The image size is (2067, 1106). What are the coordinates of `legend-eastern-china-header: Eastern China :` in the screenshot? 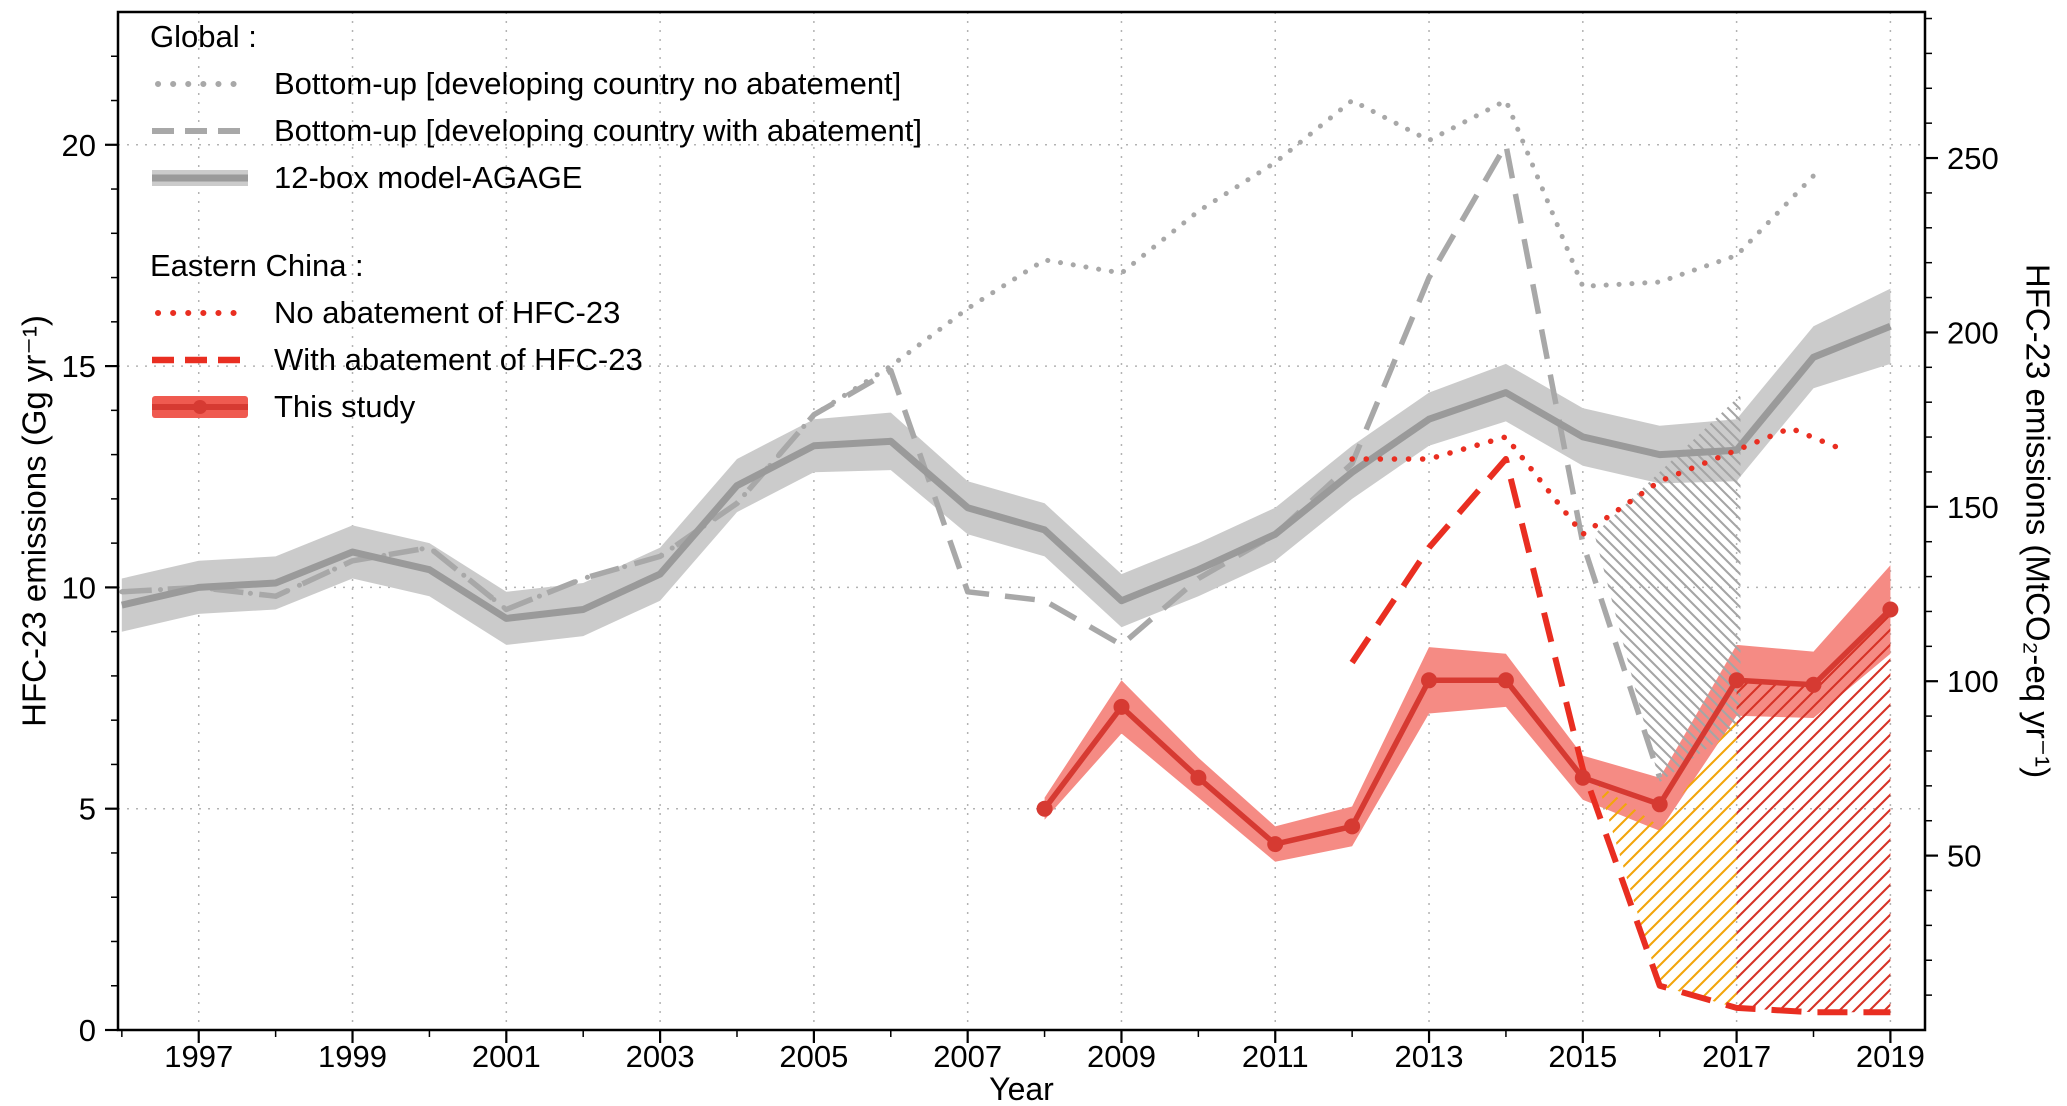 It's located at (257, 265).